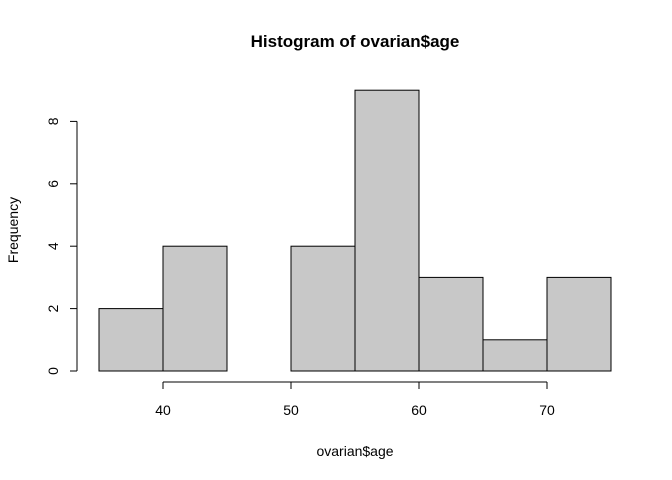 This screenshot has width=672, height=480. Describe the element at coordinates (291, 410) in the screenshot. I see `x-tick-label-50: 50` at that location.